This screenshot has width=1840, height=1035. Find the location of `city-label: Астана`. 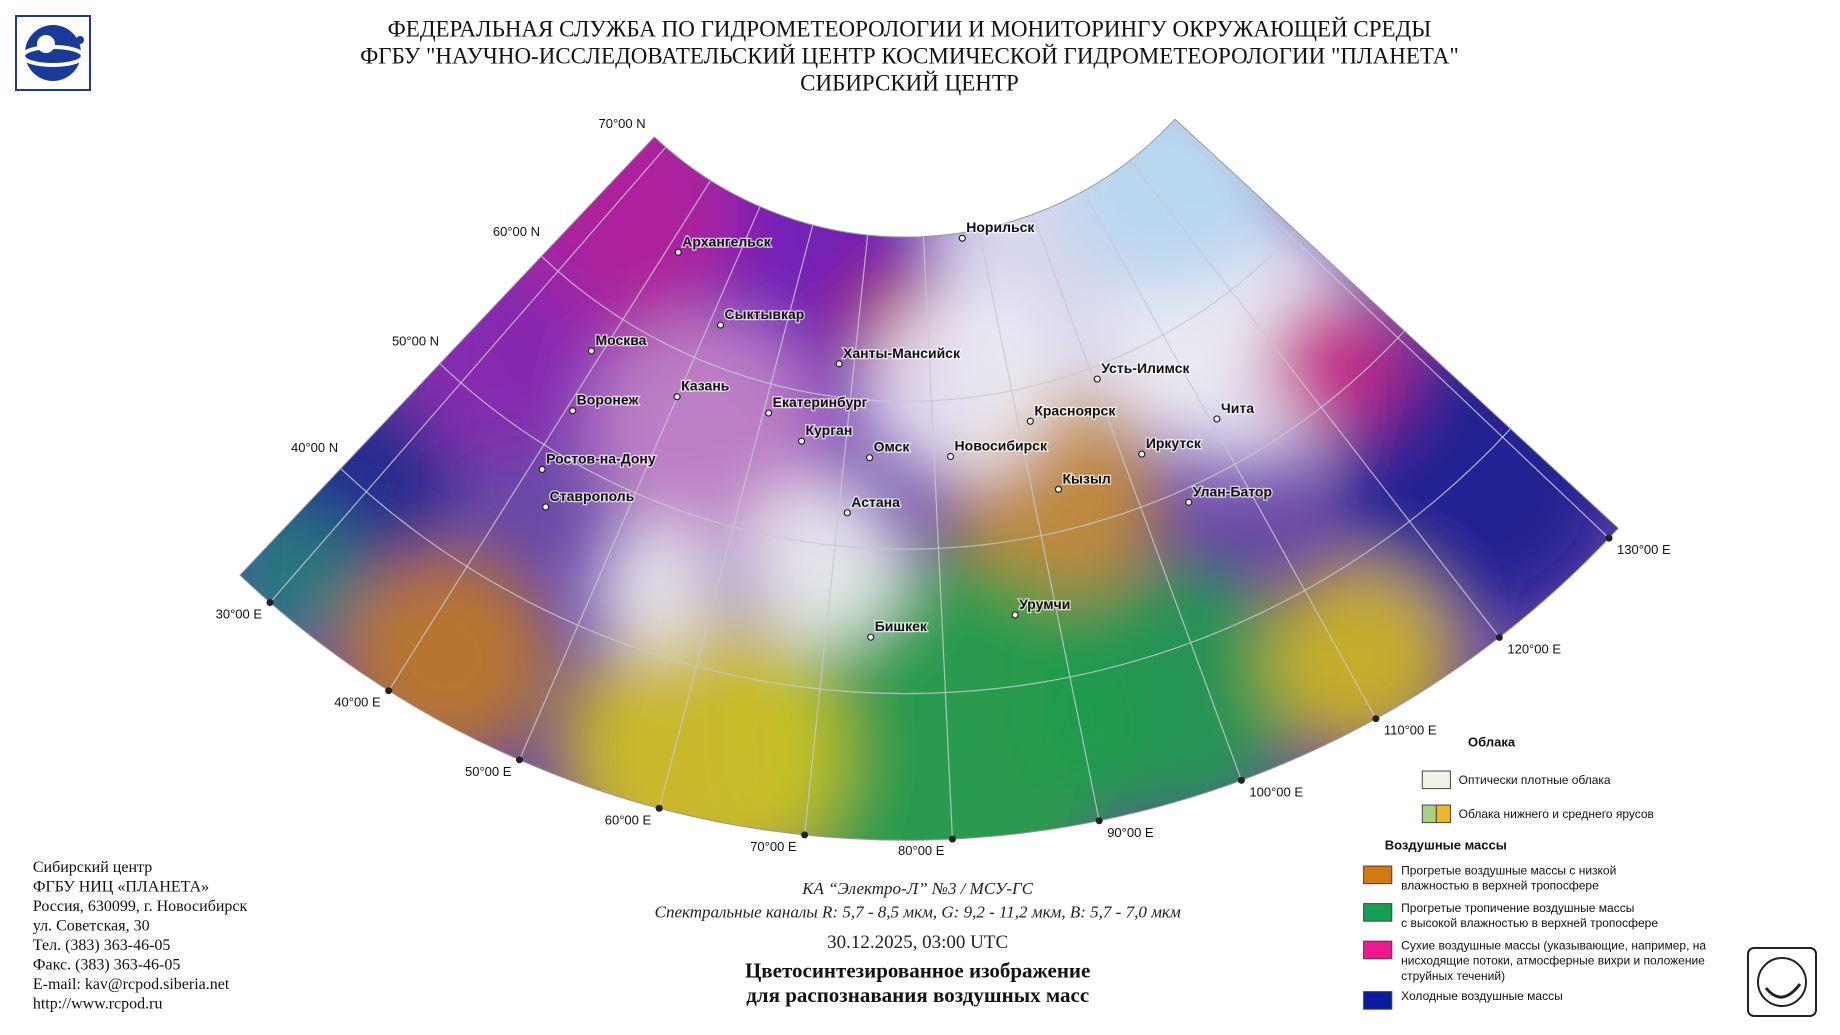

city-label: Астана is located at coordinates (875, 502).